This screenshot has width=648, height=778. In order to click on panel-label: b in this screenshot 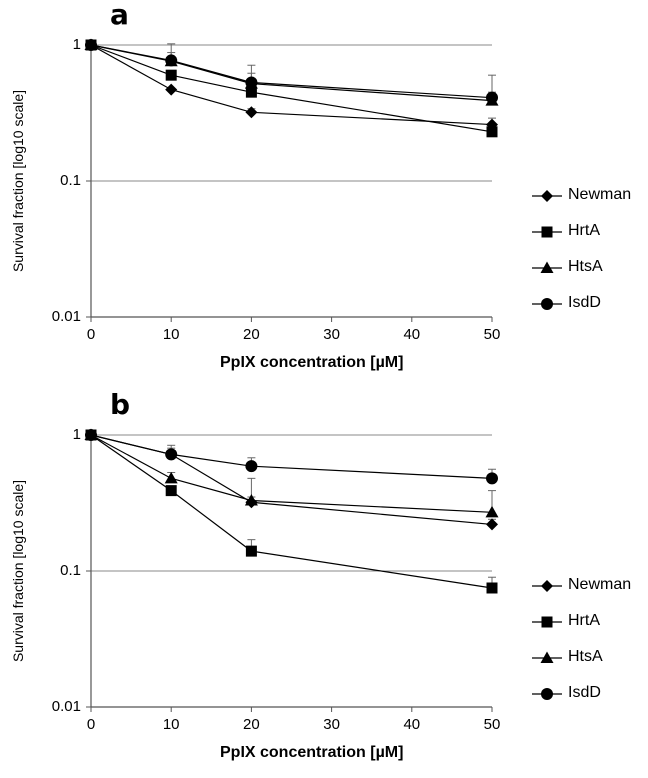, I will do `click(120, 404)`.